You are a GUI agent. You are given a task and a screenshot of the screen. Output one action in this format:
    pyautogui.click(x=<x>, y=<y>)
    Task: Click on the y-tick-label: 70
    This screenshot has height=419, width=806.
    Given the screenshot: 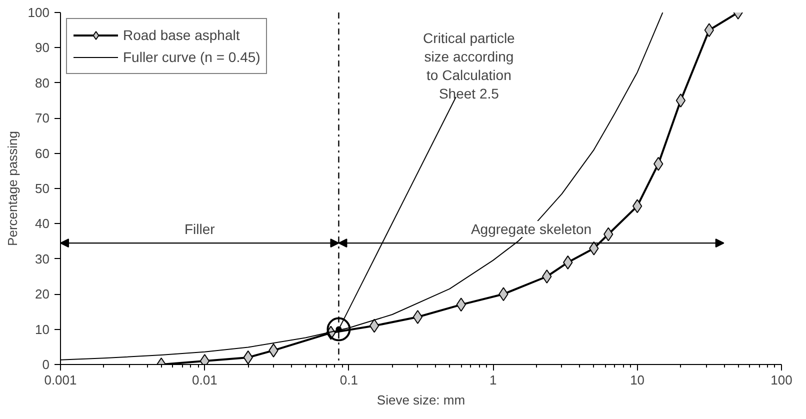 What is the action you would take?
    pyautogui.click(x=42, y=118)
    